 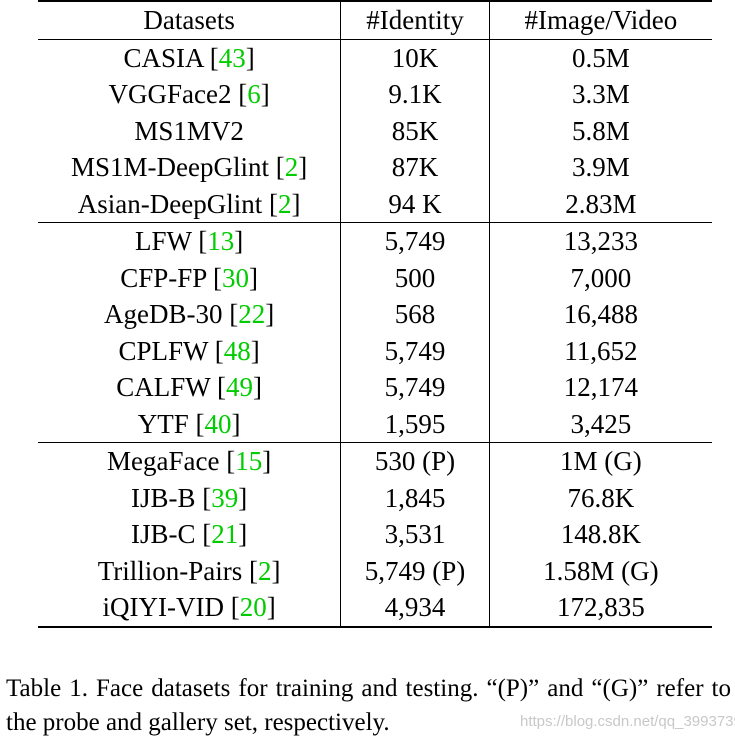 I want to click on table-row: IJB-B [39] 1,845 76.8K, so click(x=375, y=497).